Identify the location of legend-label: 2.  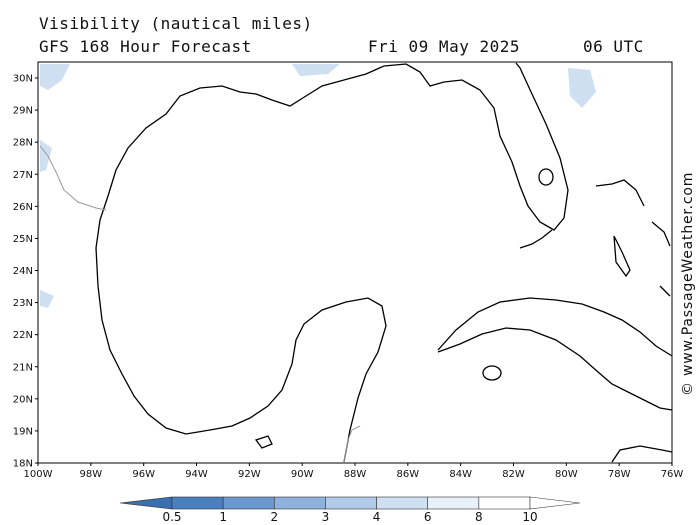
(274, 517).